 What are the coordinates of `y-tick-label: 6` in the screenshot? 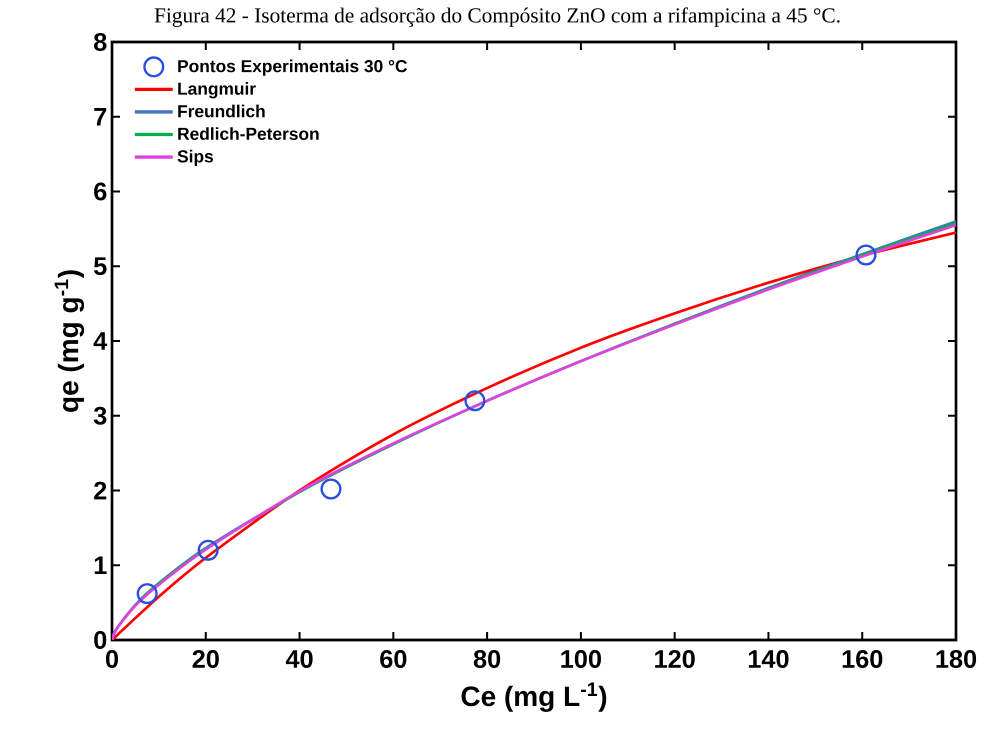 It's located at (100, 191).